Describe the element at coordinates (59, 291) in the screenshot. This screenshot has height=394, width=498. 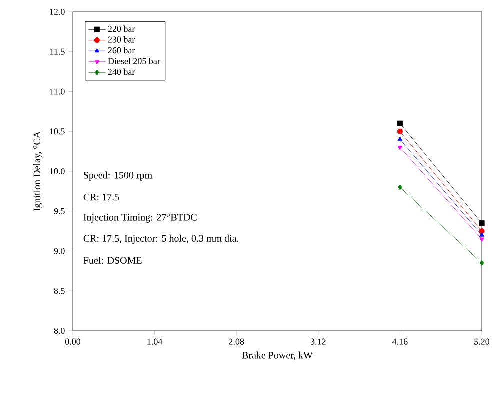
I see `y-tick-label: 8.5` at that location.